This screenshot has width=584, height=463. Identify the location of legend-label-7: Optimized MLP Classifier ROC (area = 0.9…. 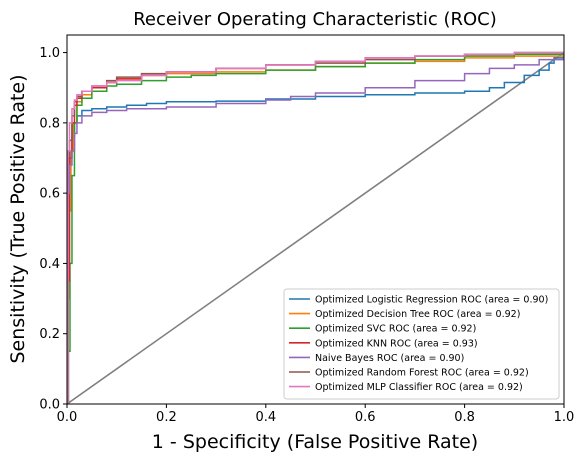
(419, 387).